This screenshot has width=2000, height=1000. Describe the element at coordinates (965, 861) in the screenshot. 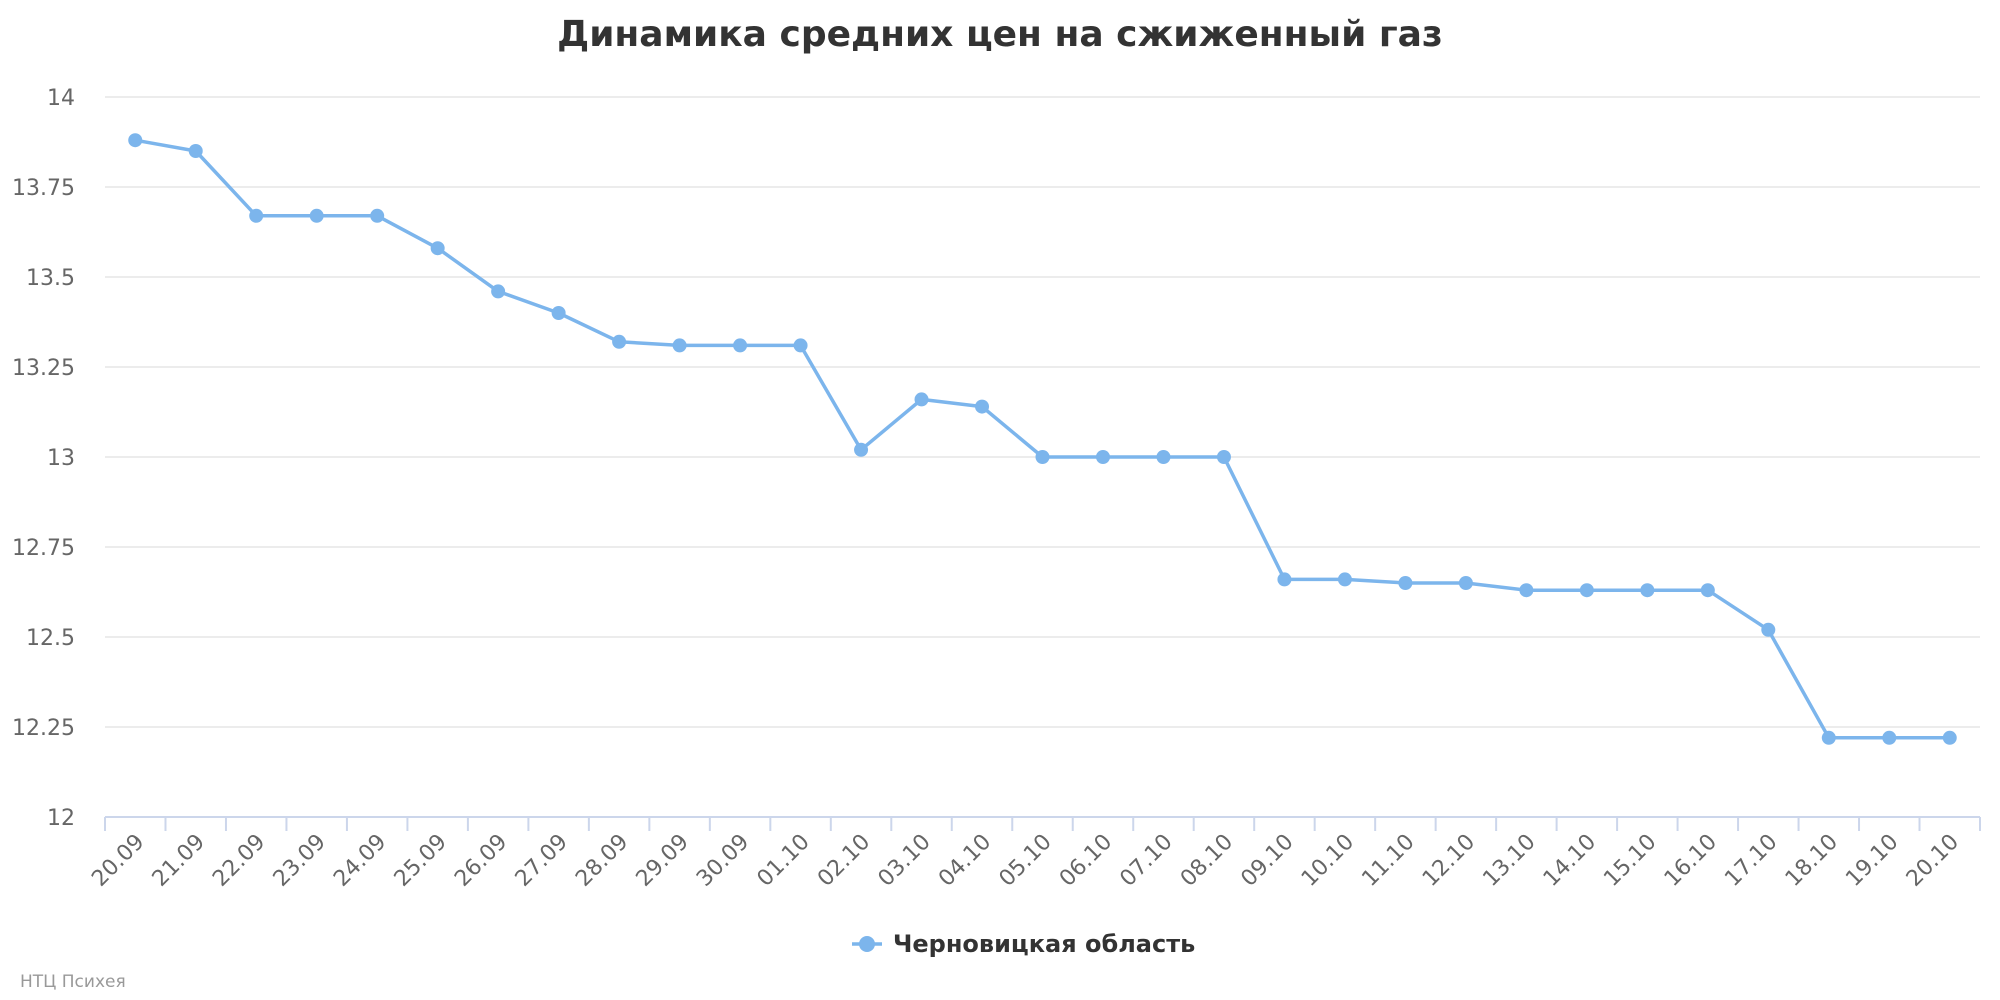

I see `x-tick-label: 04.10` at that location.